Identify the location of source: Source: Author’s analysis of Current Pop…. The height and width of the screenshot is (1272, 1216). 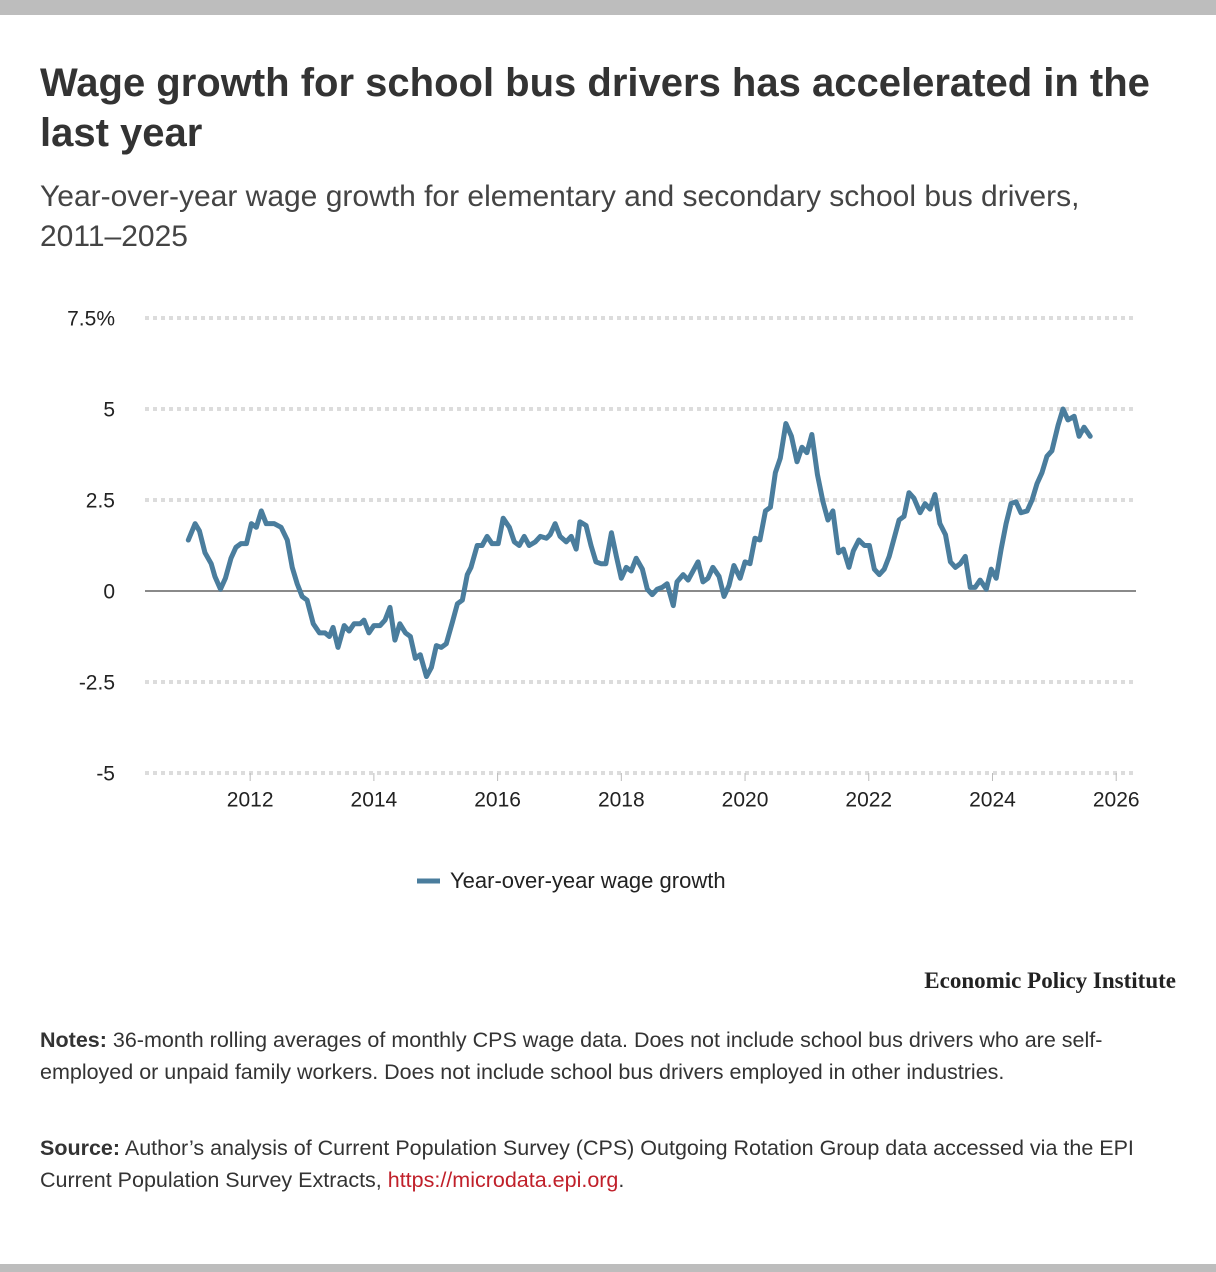
(610, 1164).